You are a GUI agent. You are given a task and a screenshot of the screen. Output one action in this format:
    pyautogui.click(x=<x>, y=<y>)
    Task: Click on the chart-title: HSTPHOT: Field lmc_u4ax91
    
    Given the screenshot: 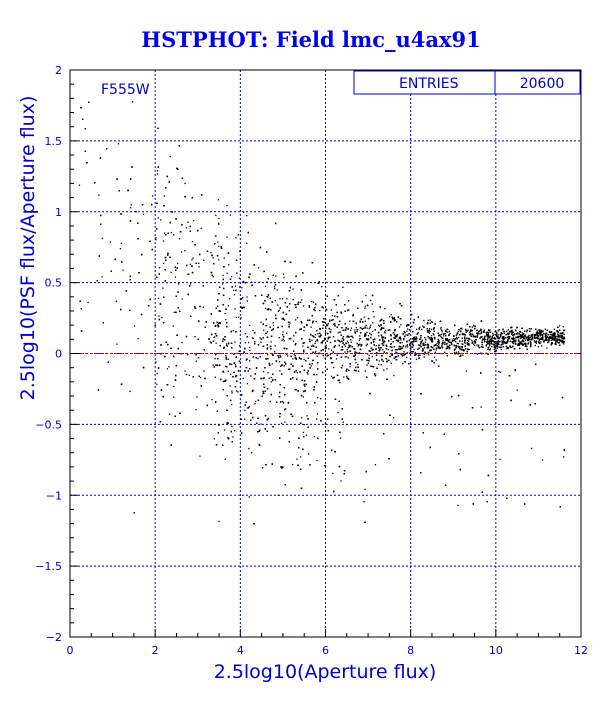 What is the action you would take?
    pyautogui.click(x=310, y=39)
    